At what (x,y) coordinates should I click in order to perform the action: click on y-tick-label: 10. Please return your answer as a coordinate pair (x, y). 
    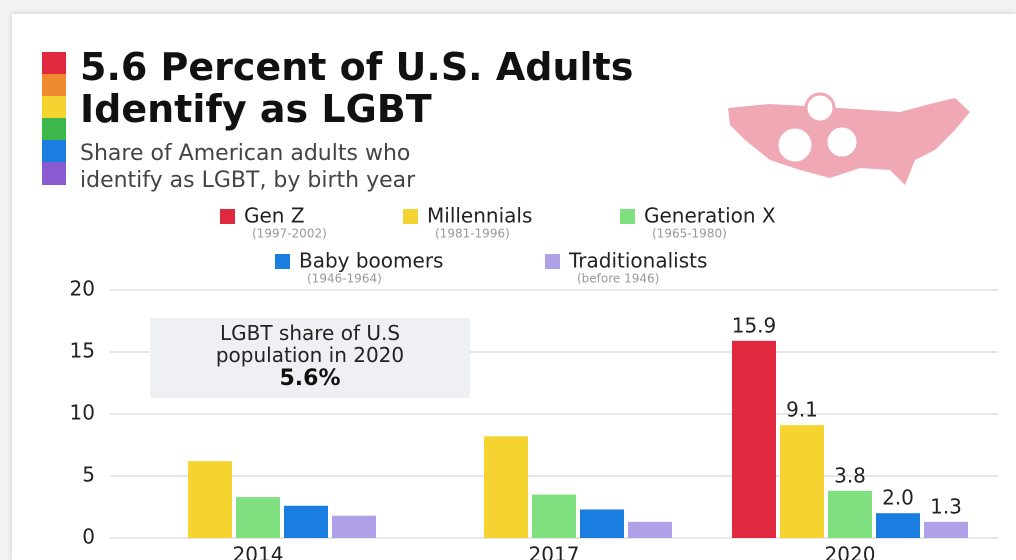
    Looking at the image, I should click on (82, 413).